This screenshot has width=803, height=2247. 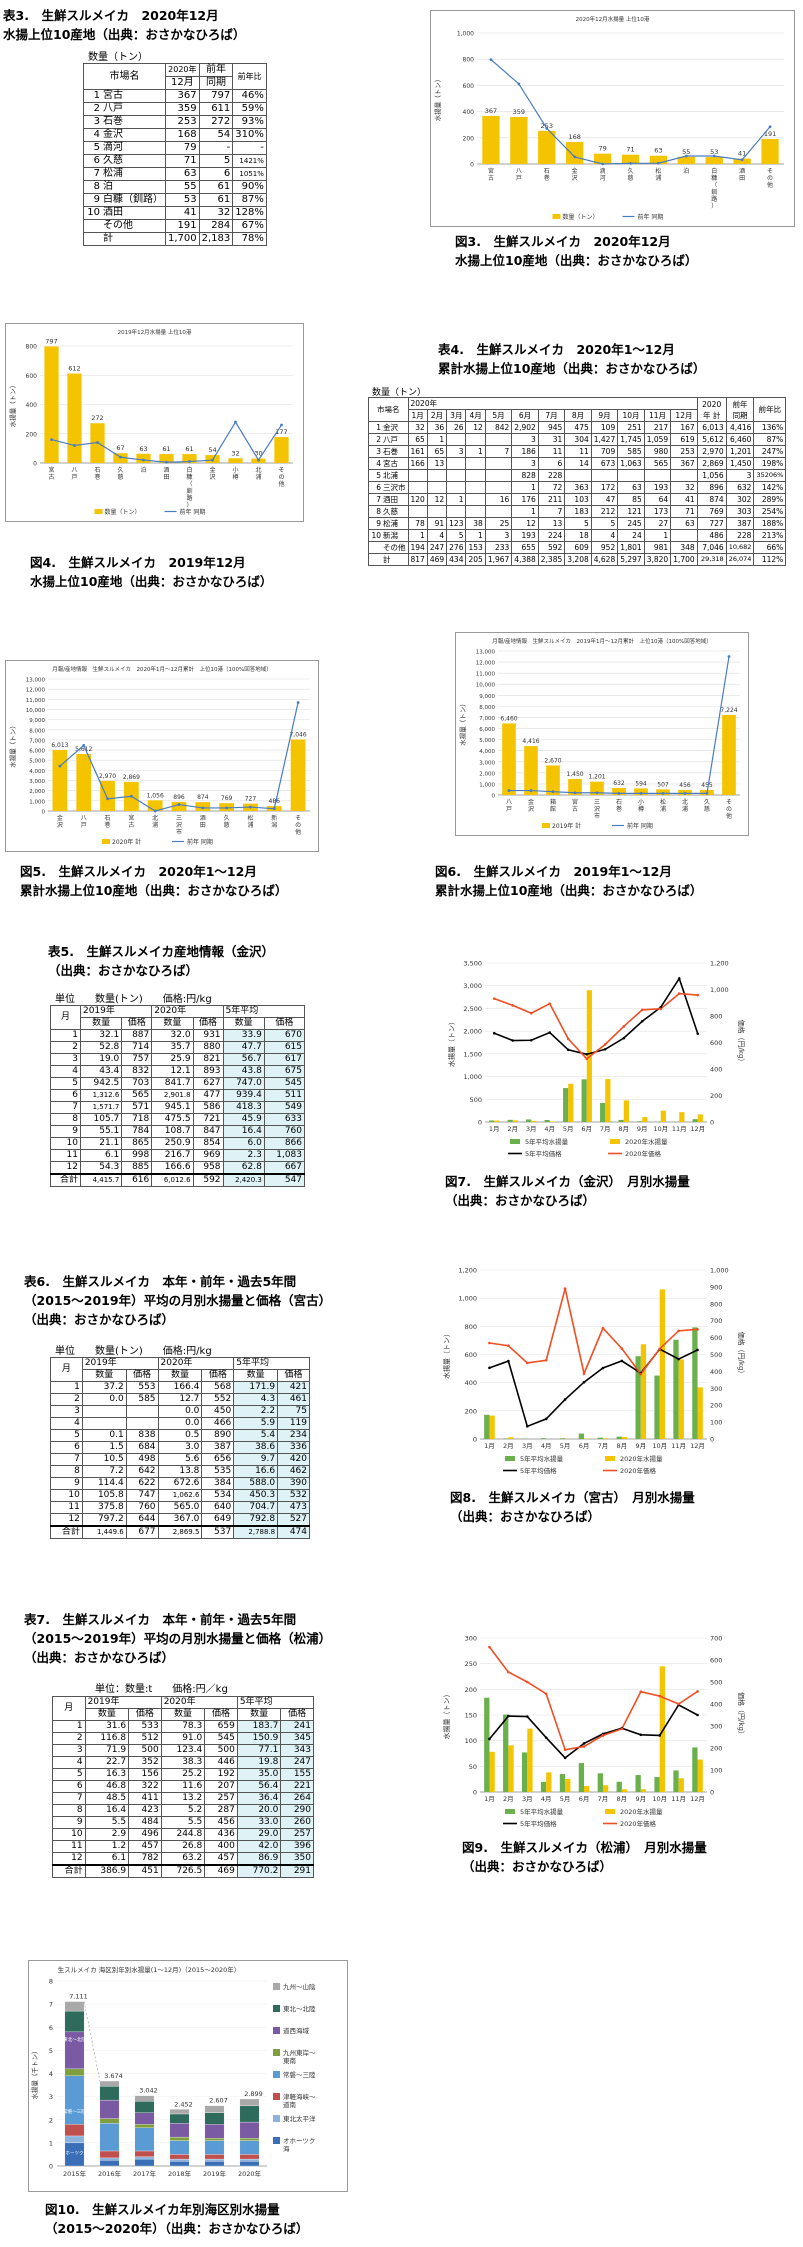 What do you see at coordinates (183, 1810) in the screenshot?
I see `table-cell: 5.2` at bounding box center [183, 1810].